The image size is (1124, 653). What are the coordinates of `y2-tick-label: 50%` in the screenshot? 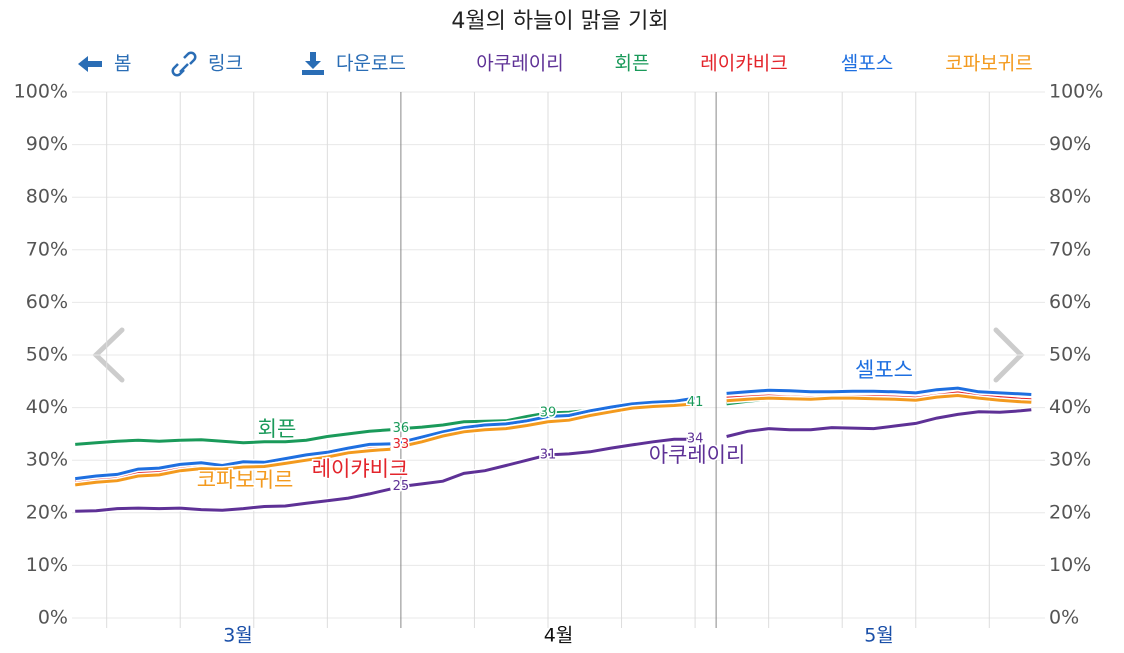 It's located at (1070, 355).